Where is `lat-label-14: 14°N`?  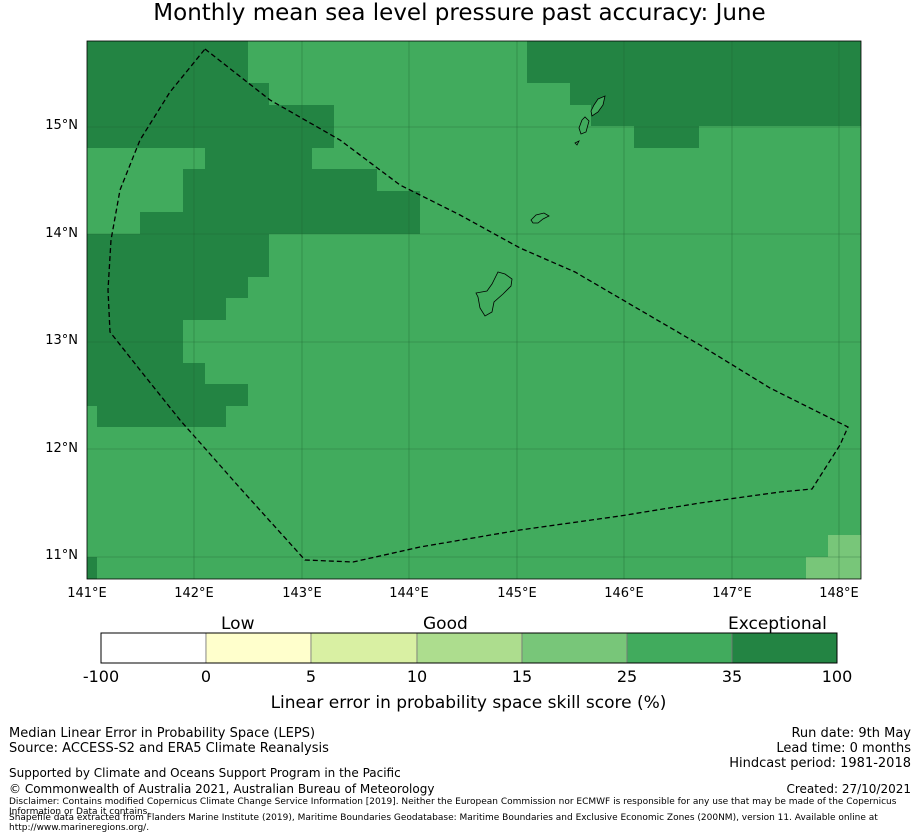 lat-label-14: 14°N is located at coordinates (61, 233).